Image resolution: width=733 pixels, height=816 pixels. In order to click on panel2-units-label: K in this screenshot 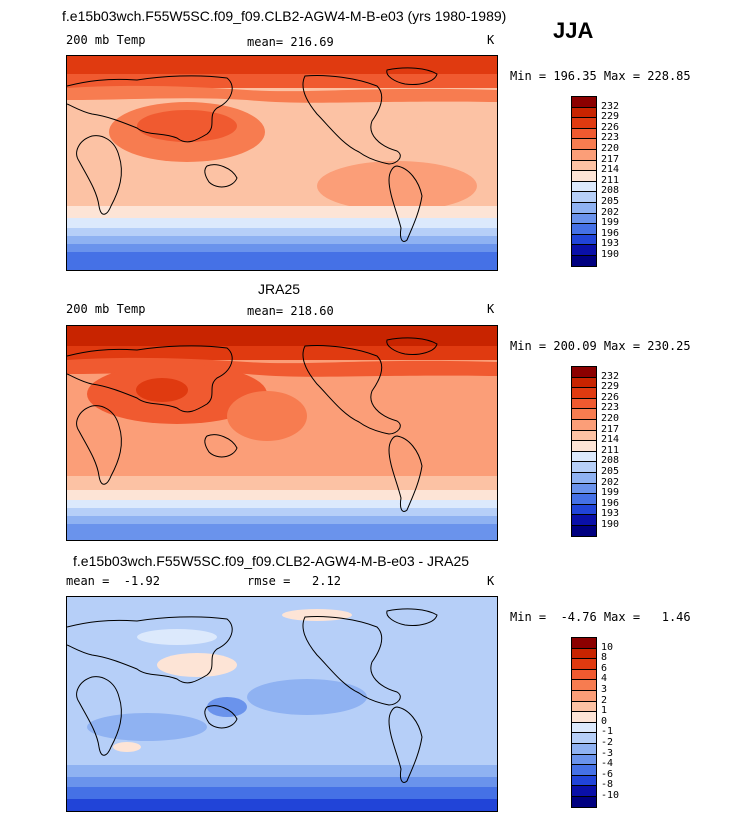, I will do `click(491, 309)`.